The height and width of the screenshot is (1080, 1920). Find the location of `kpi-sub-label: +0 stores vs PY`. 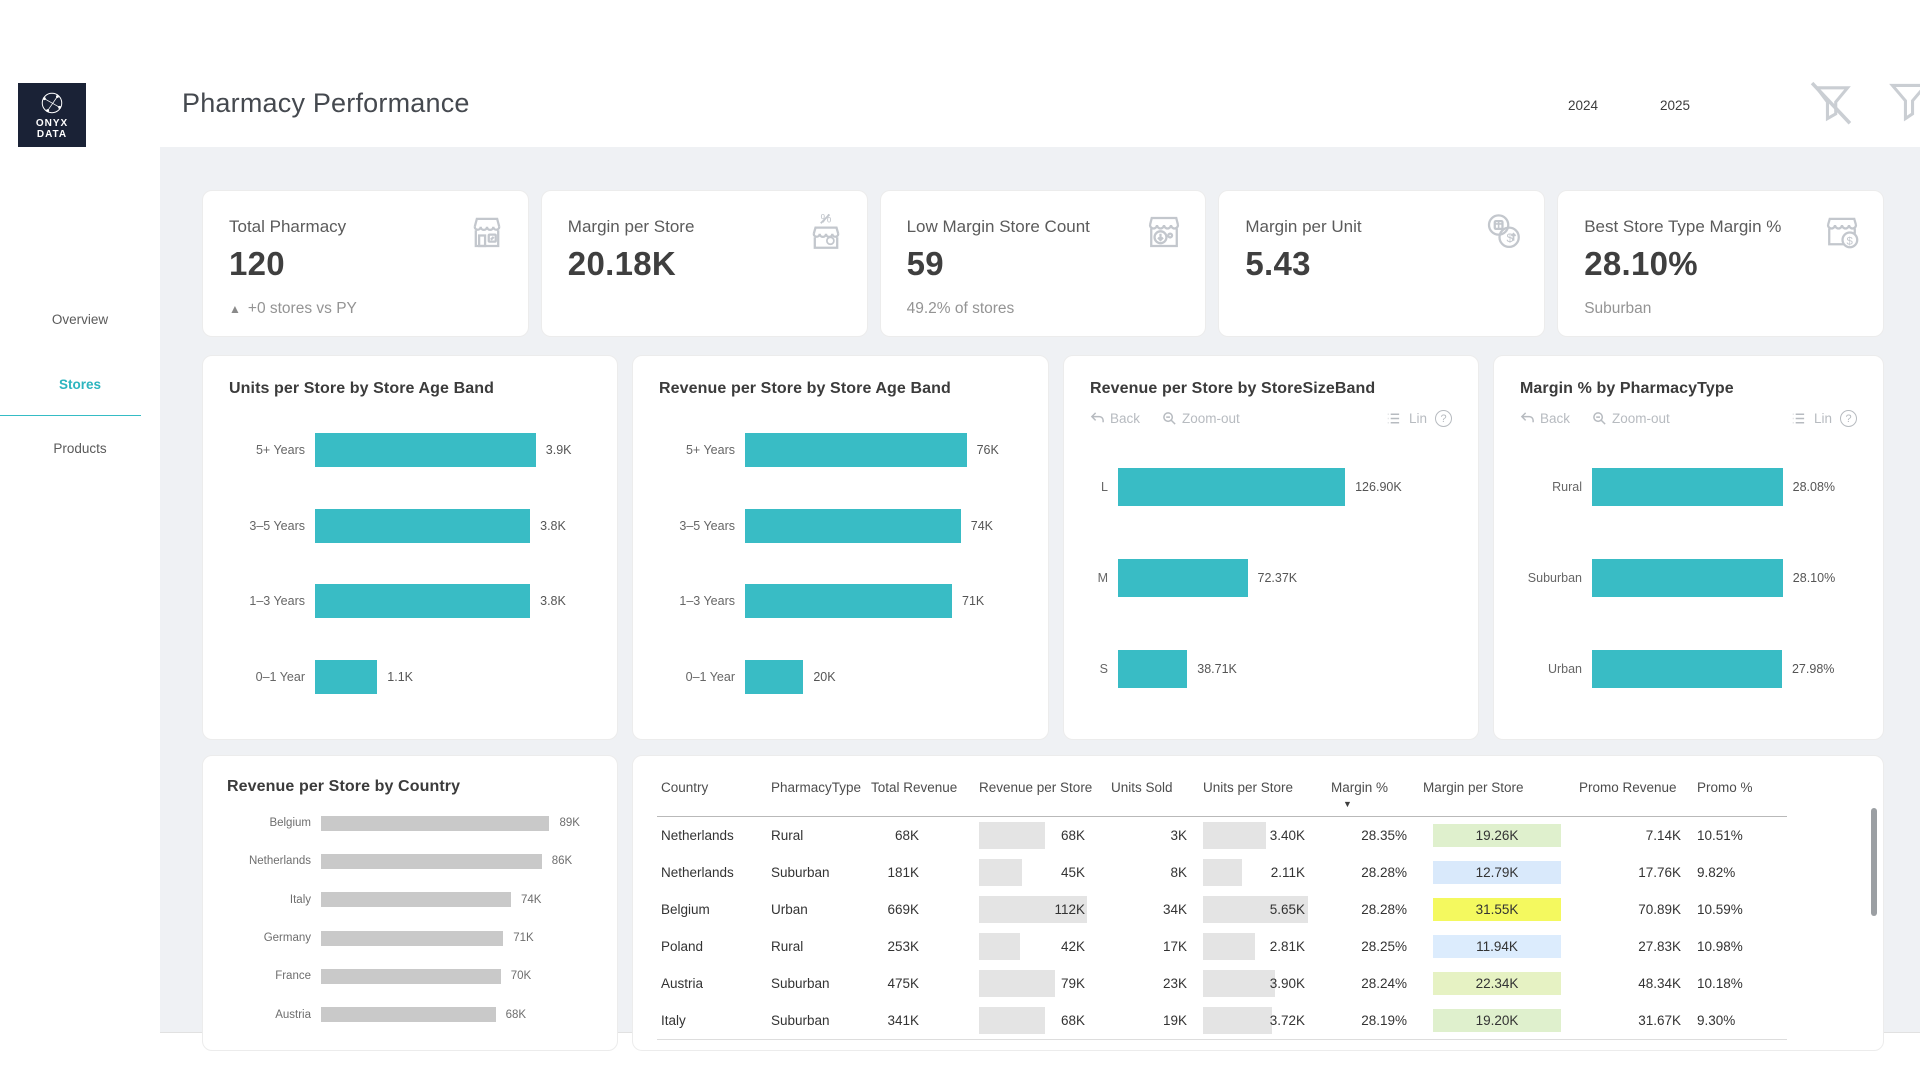

kpi-sub-label: +0 stores vs PY is located at coordinates (302, 308).